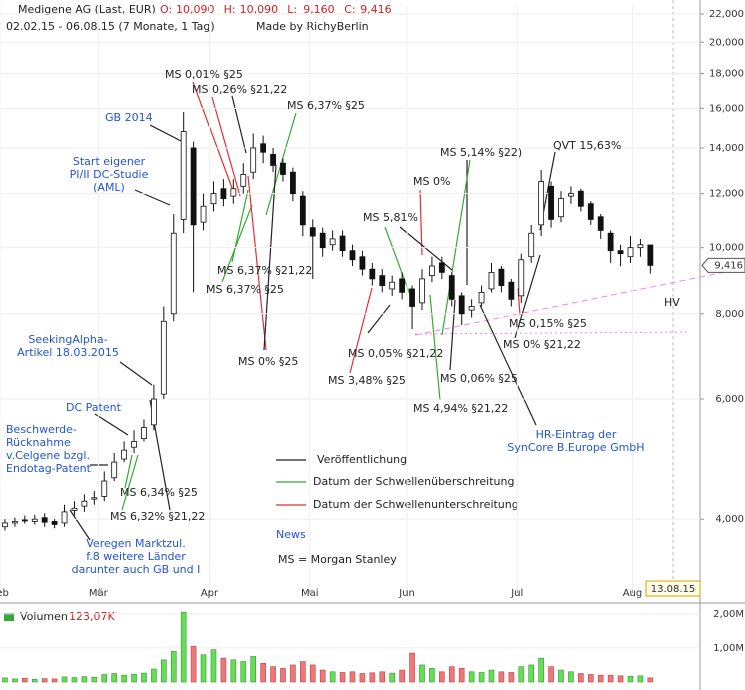 Image resolution: width=745 pixels, height=690 pixels. I want to click on annotation: MS 6,32% §21,22, so click(157, 516).